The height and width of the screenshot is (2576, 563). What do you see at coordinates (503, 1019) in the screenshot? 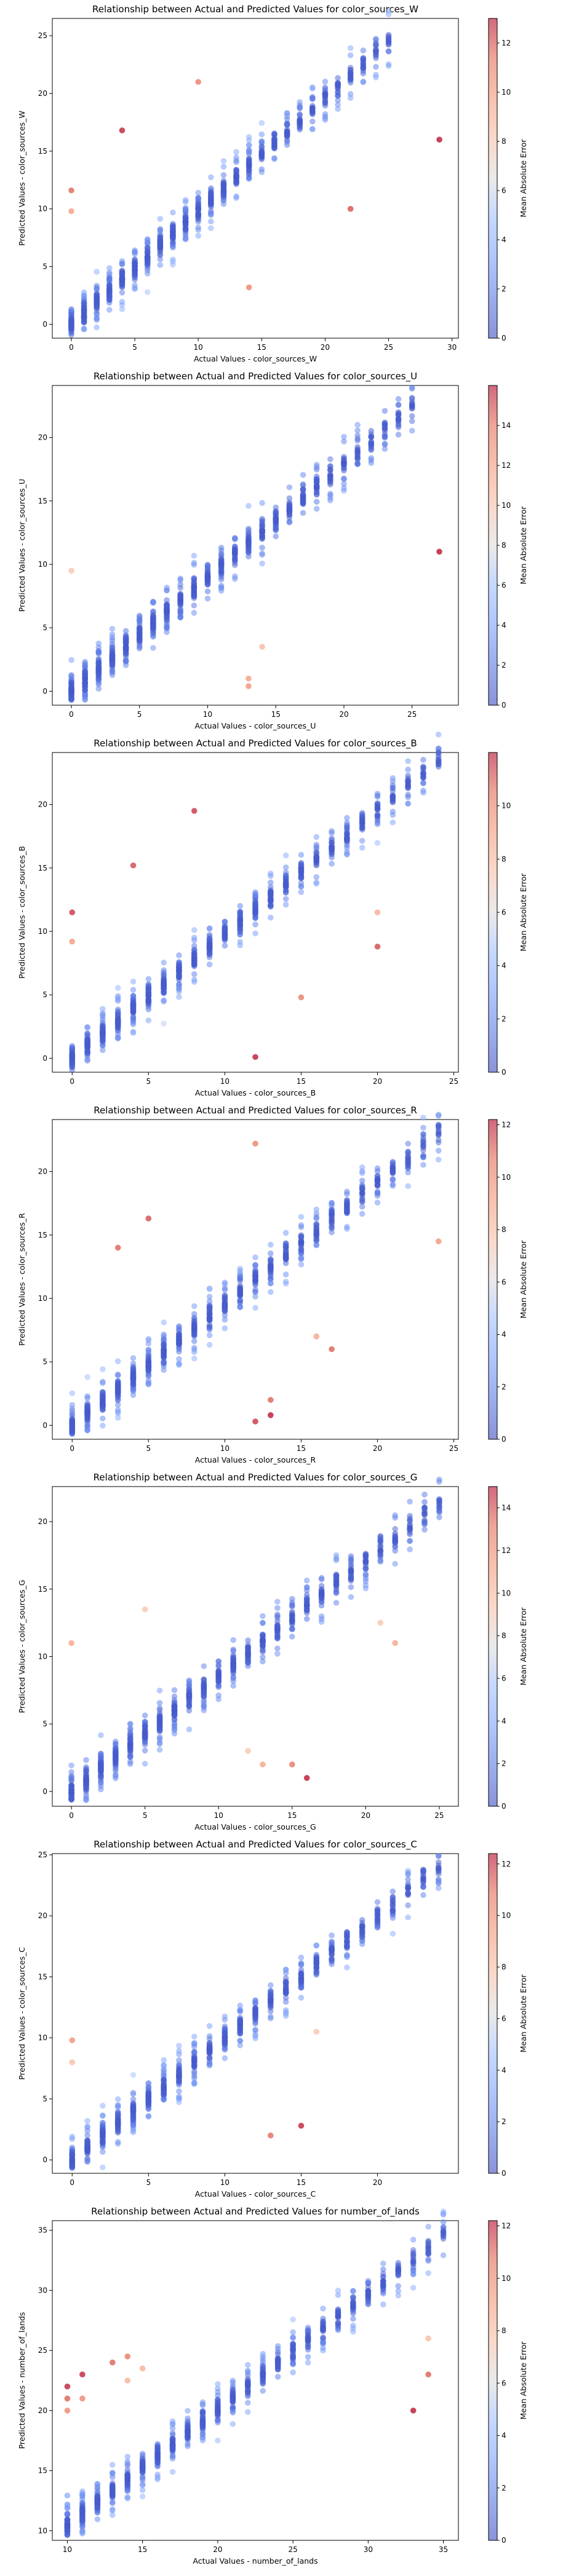
I see `colorbar-tick-label: 2` at bounding box center [503, 1019].